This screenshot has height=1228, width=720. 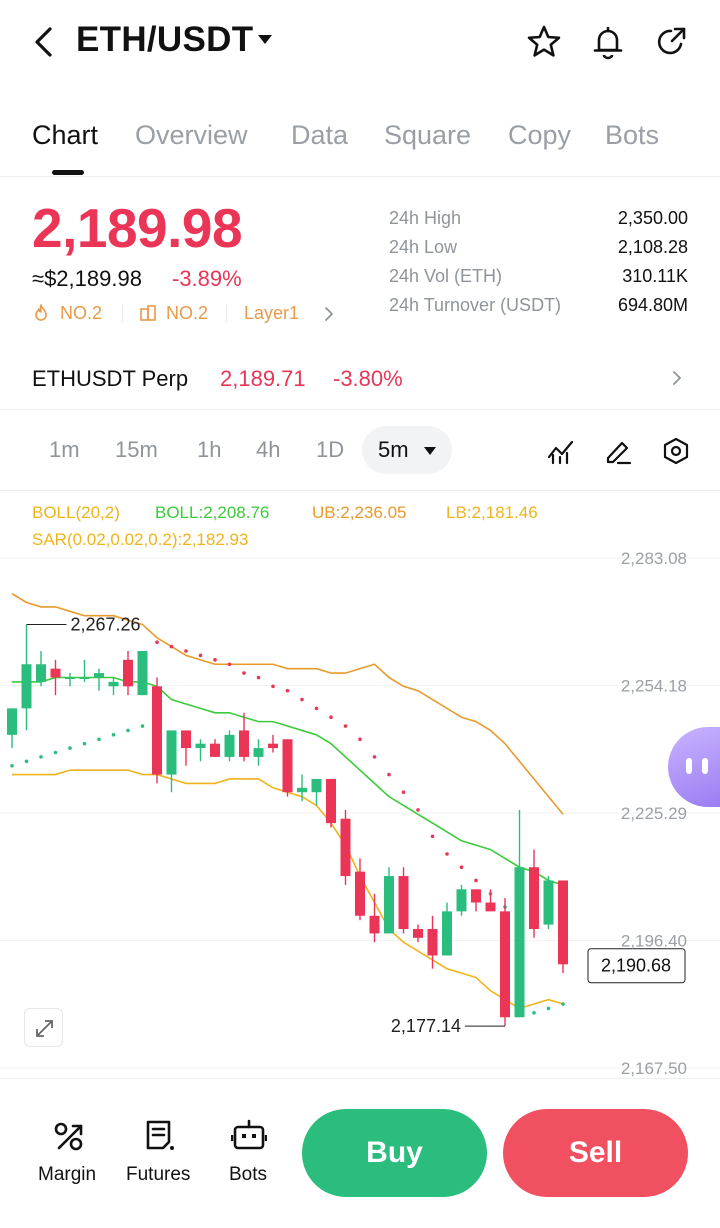 I want to click on category-tag: Layer1, so click(x=272, y=313).